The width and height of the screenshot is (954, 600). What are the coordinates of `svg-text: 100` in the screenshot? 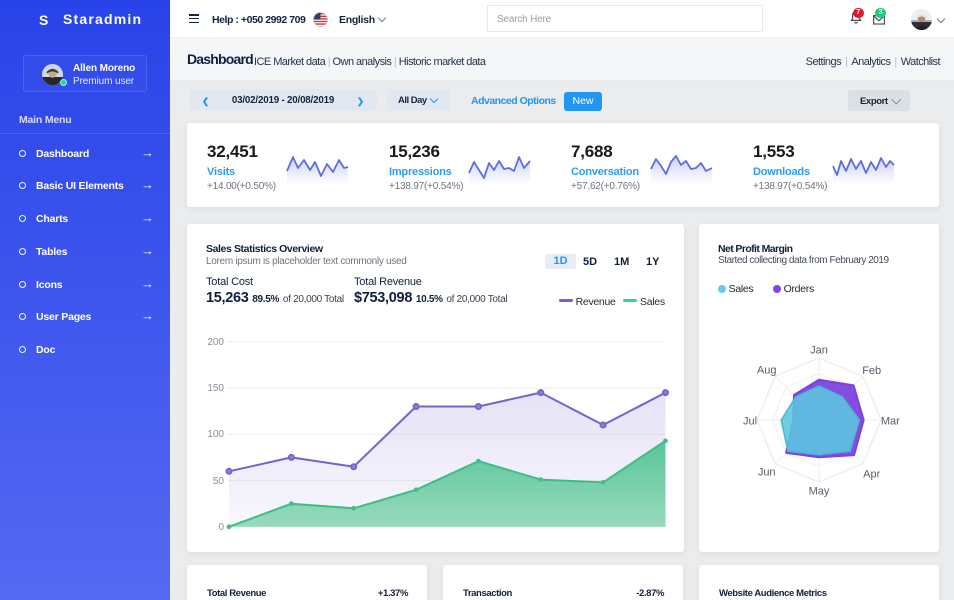 It's located at (215, 434).